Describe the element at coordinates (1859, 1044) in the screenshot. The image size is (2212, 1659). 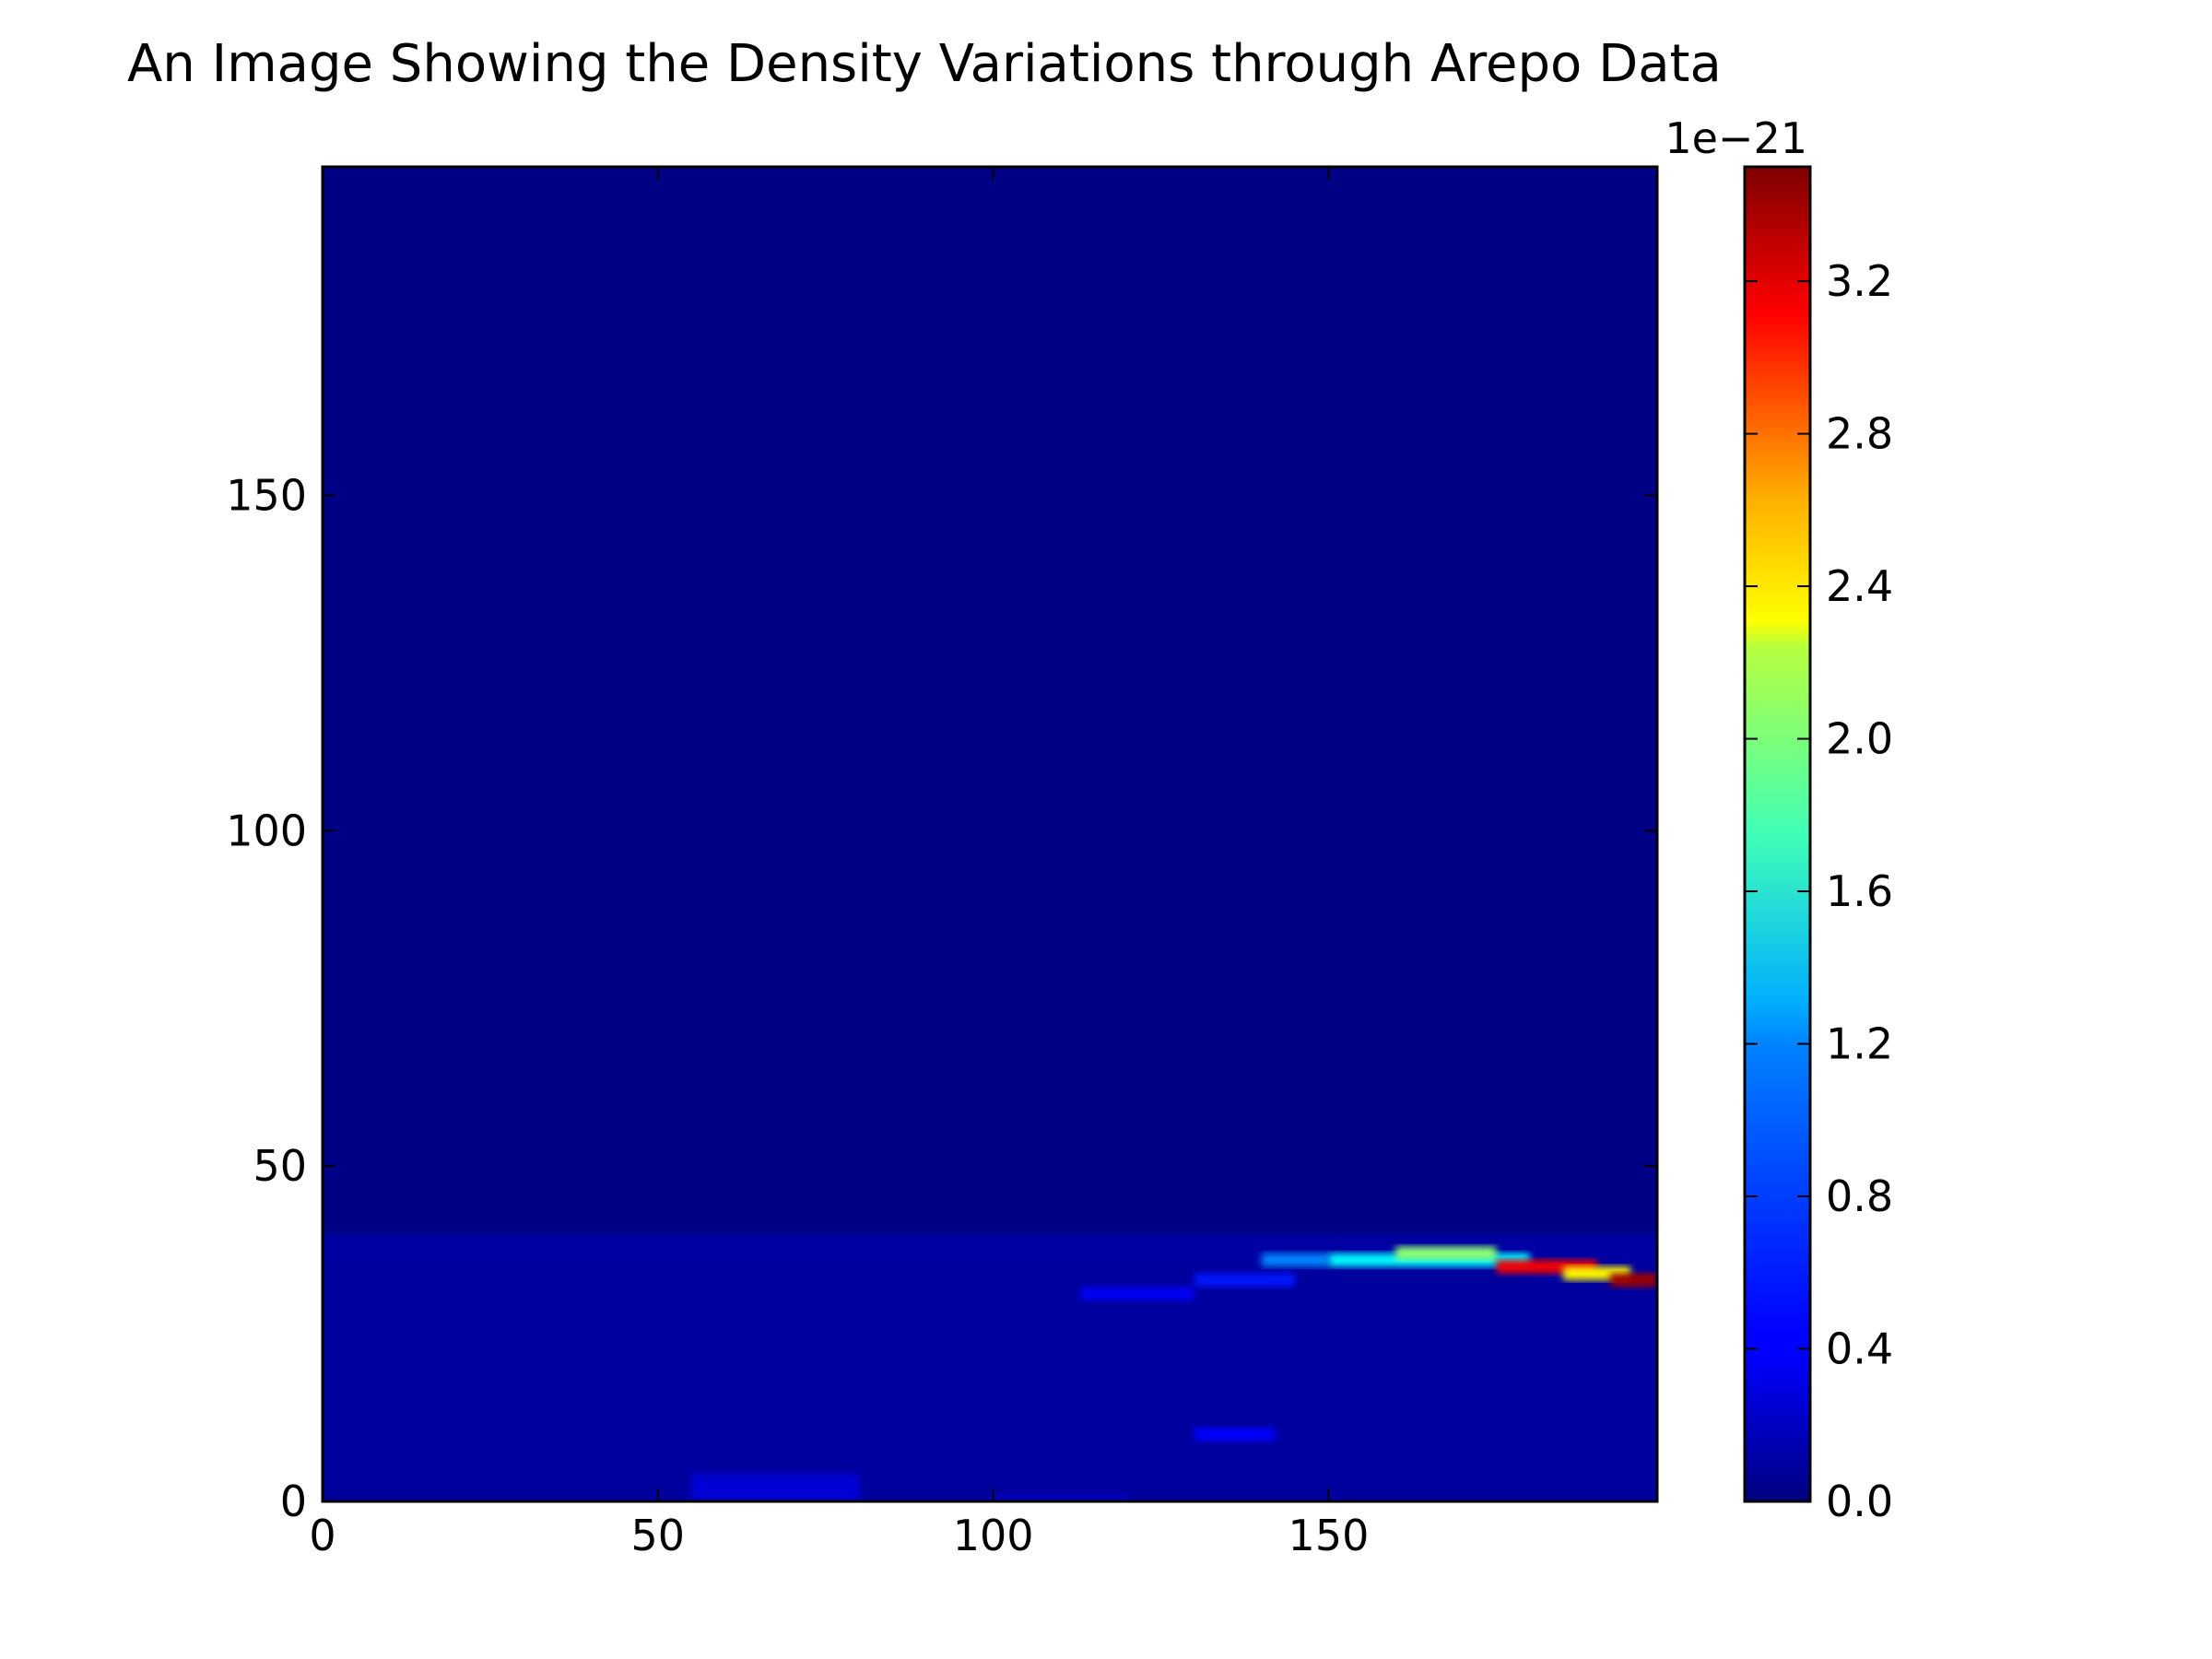
I see `colorbar-tick-label: 1.2` at that location.